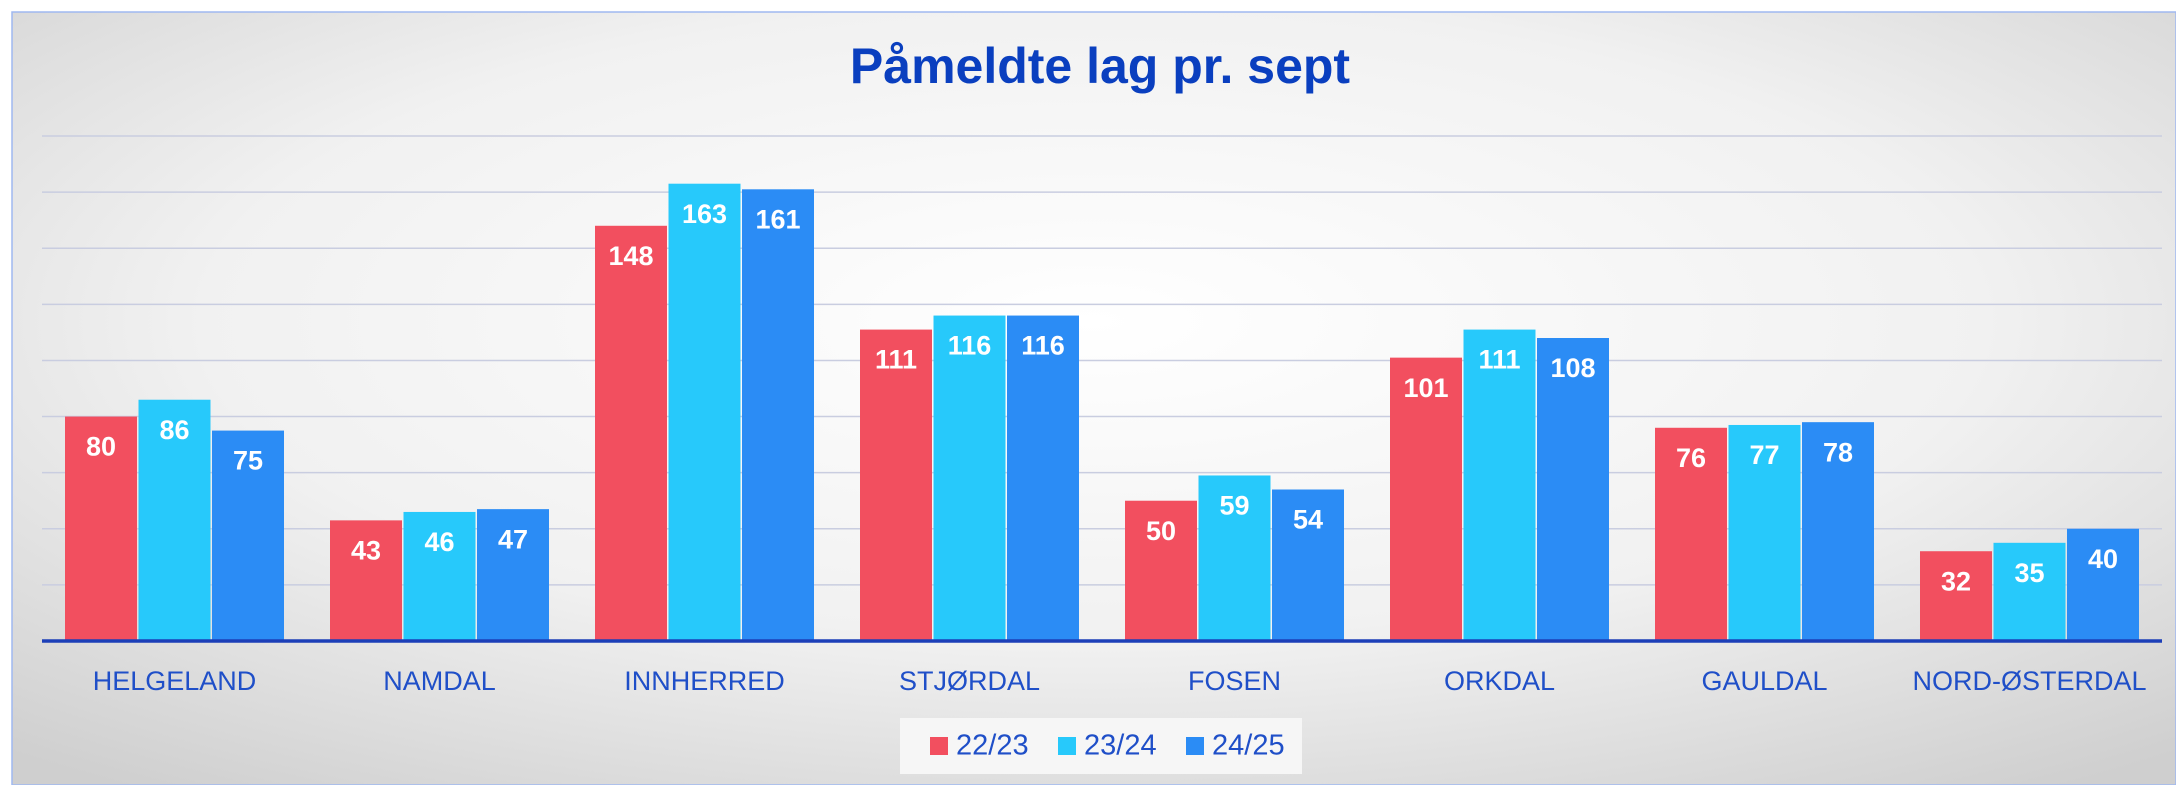 The image size is (2176, 785). What do you see at coordinates (2029, 681) in the screenshot?
I see `x-tick-label: NORD-ØSTERDAL` at bounding box center [2029, 681].